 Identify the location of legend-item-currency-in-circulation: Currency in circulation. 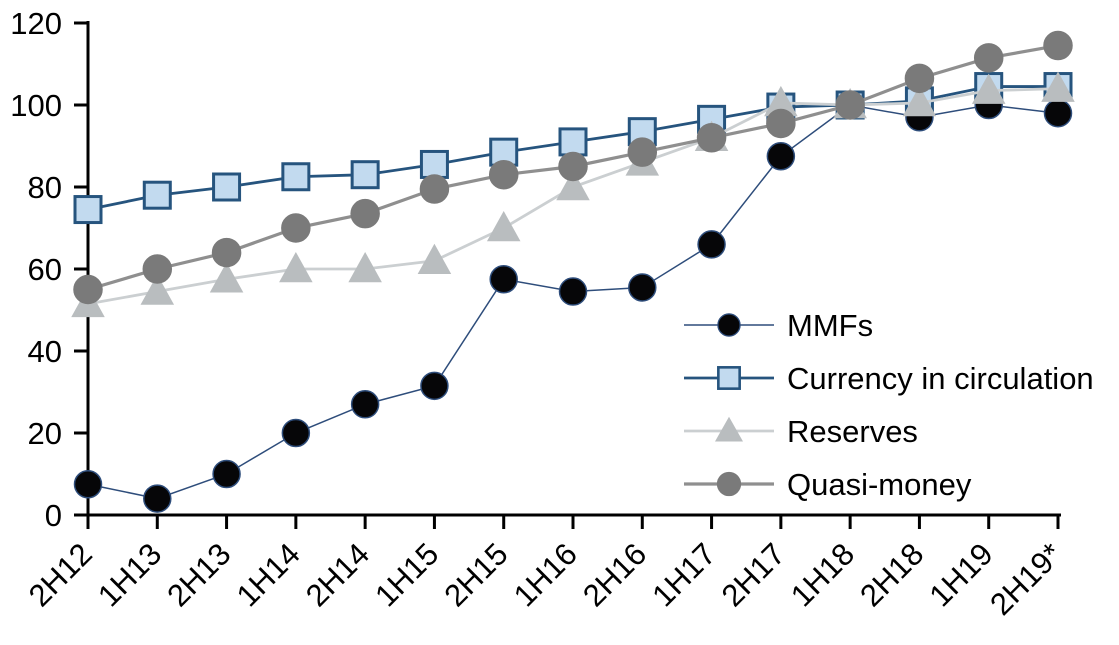
(889, 378).